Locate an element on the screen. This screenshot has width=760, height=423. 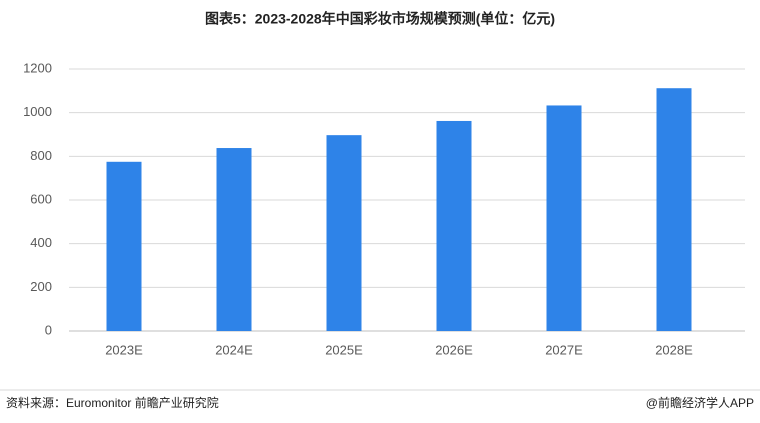
x-tick-label: 2023E is located at coordinates (124, 349).